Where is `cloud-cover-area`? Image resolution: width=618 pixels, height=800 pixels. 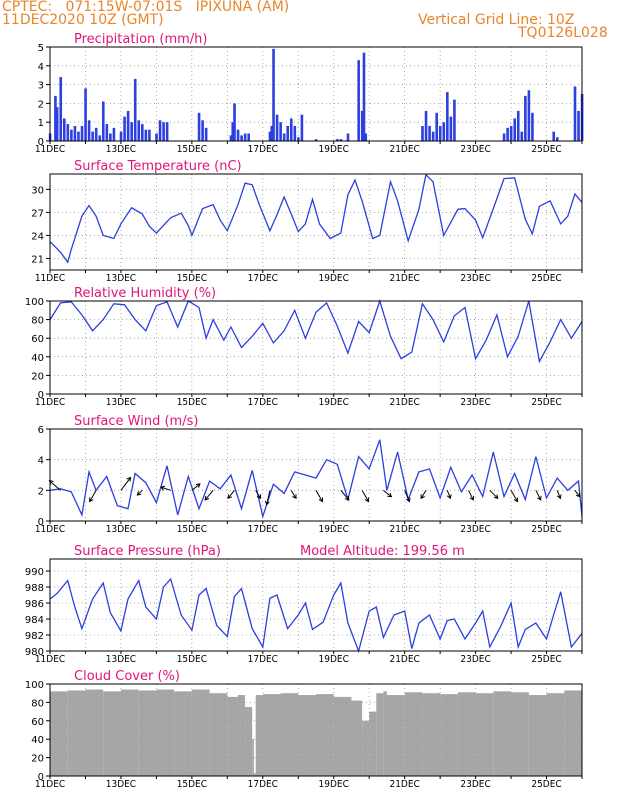
cloud-cover-area is located at coordinates (316, 732).